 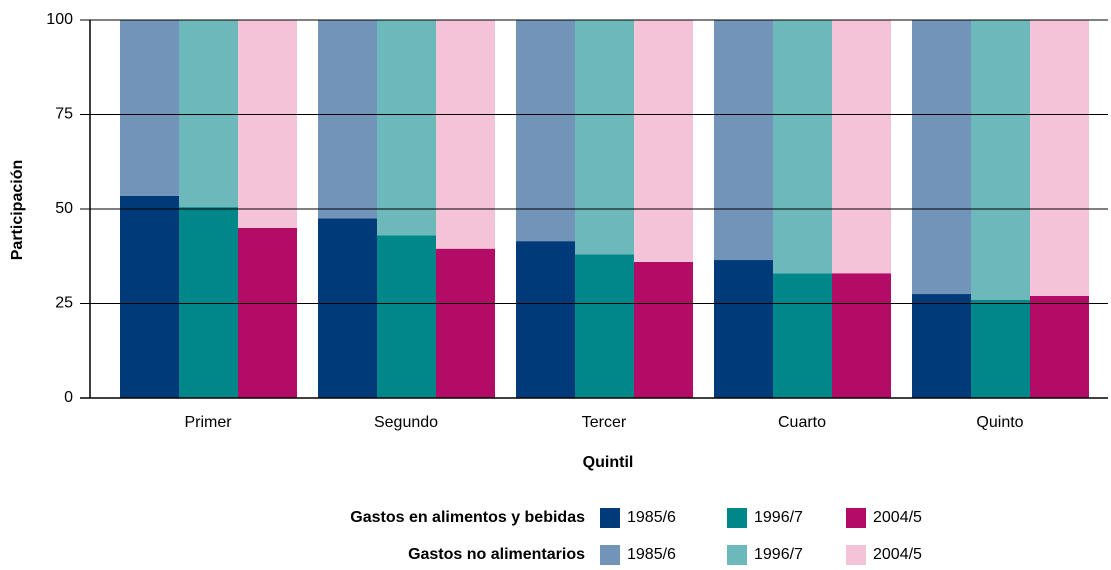 I want to click on y-tick-label: 75, so click(x=64, y=114).